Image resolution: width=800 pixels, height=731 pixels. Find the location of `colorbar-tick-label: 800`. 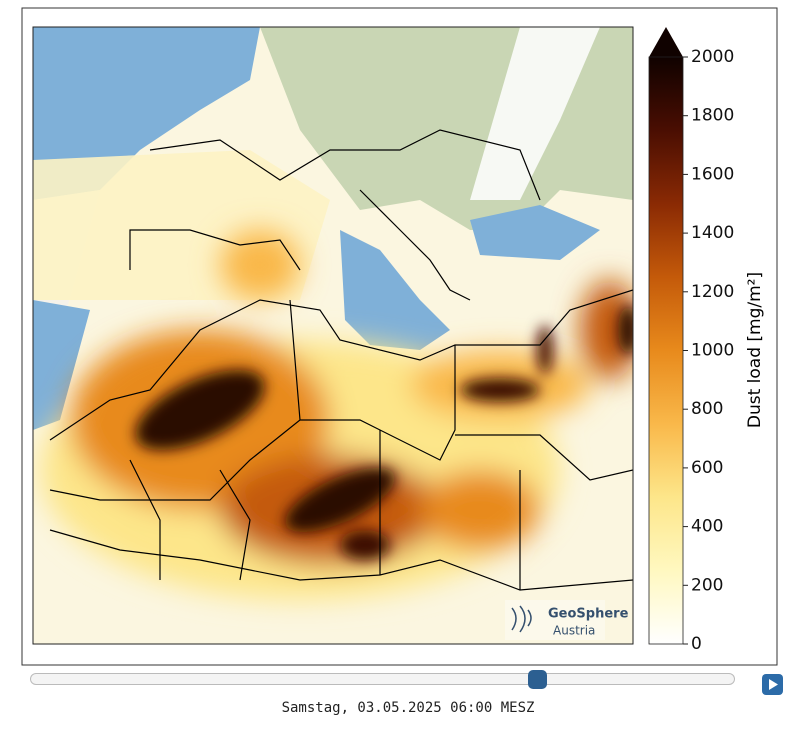

colorbar-tick-label: 800 is located at coordinates (707, 409).